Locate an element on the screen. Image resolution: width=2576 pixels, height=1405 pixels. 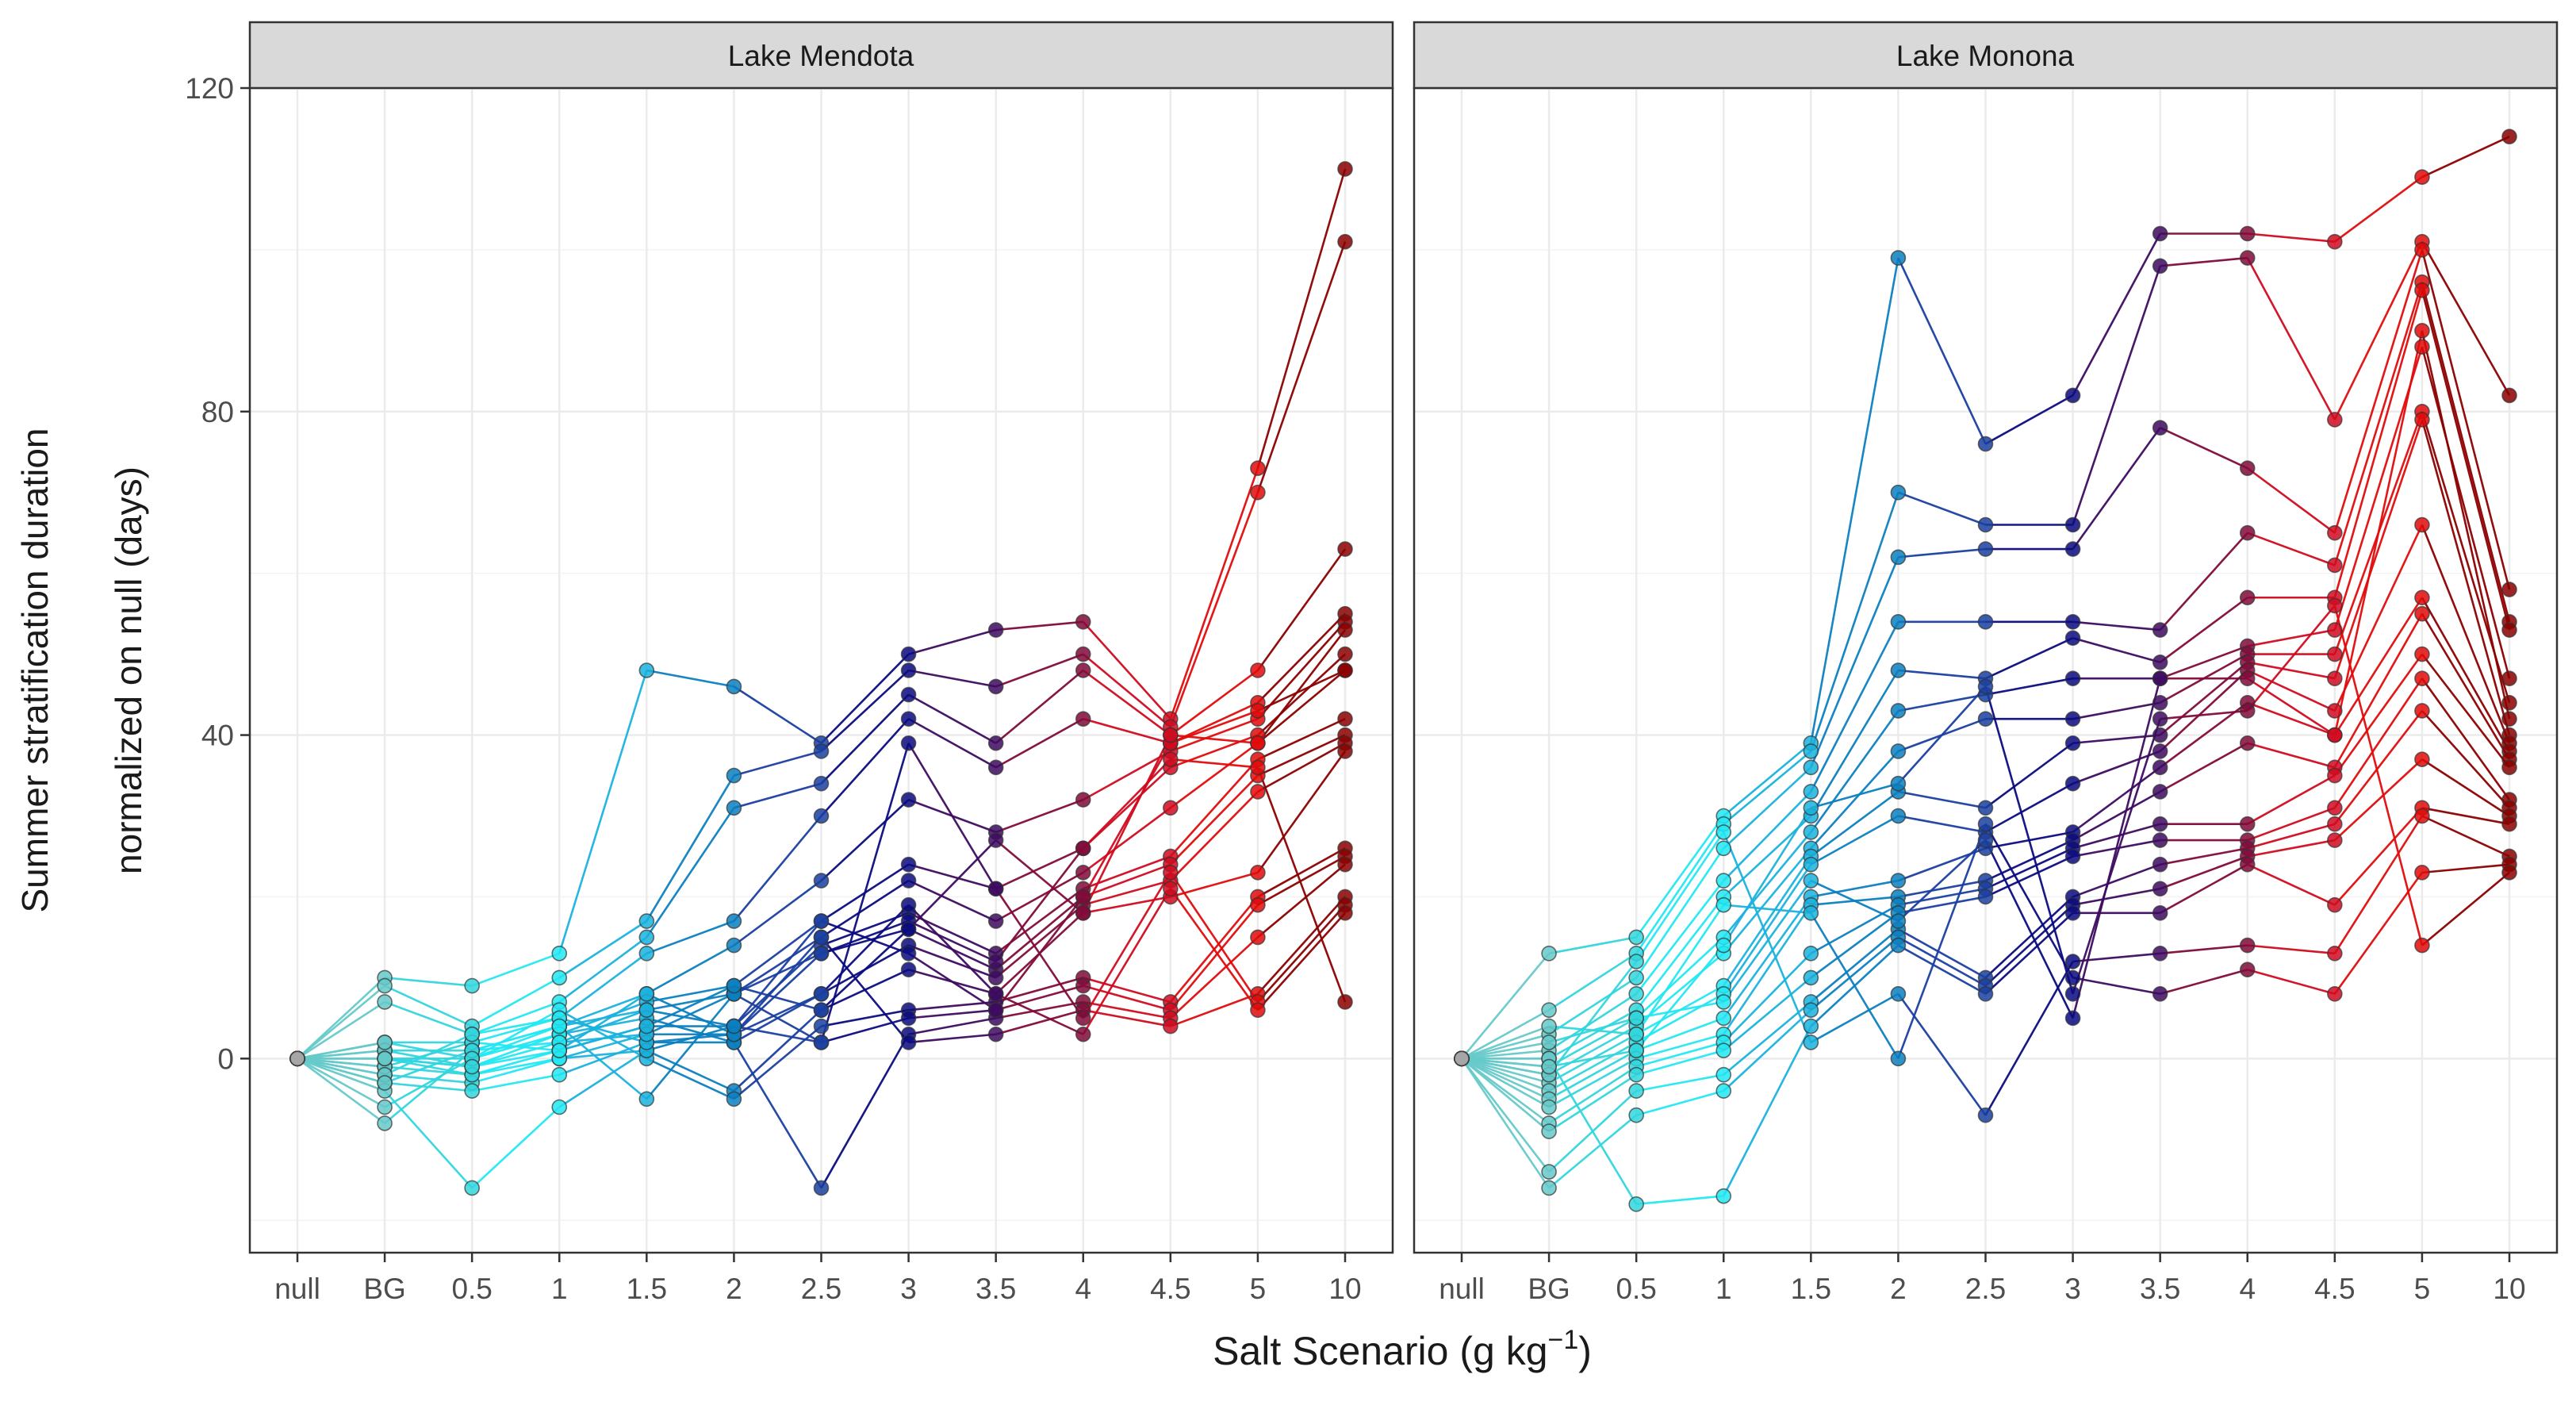
x-tick-label: 4 is located at coordinates (1083, 1289).